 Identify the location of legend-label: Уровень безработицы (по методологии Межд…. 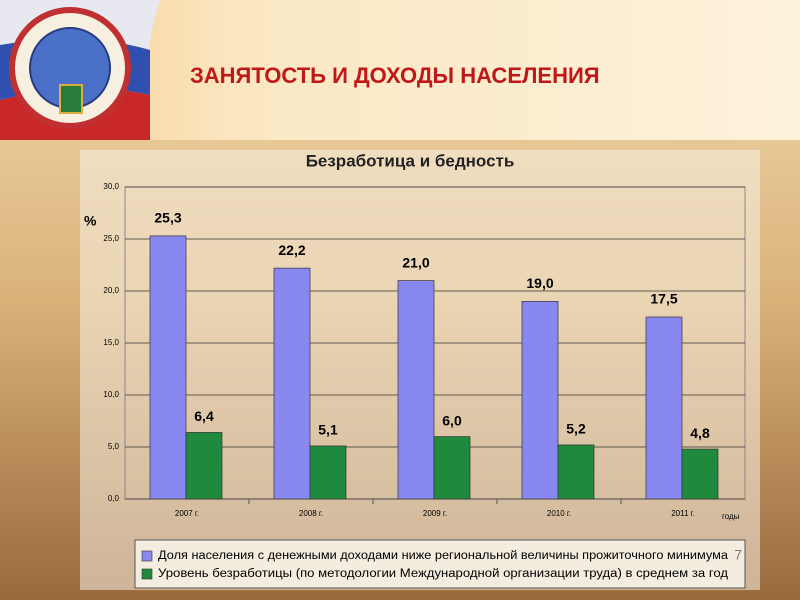
(443, 574).